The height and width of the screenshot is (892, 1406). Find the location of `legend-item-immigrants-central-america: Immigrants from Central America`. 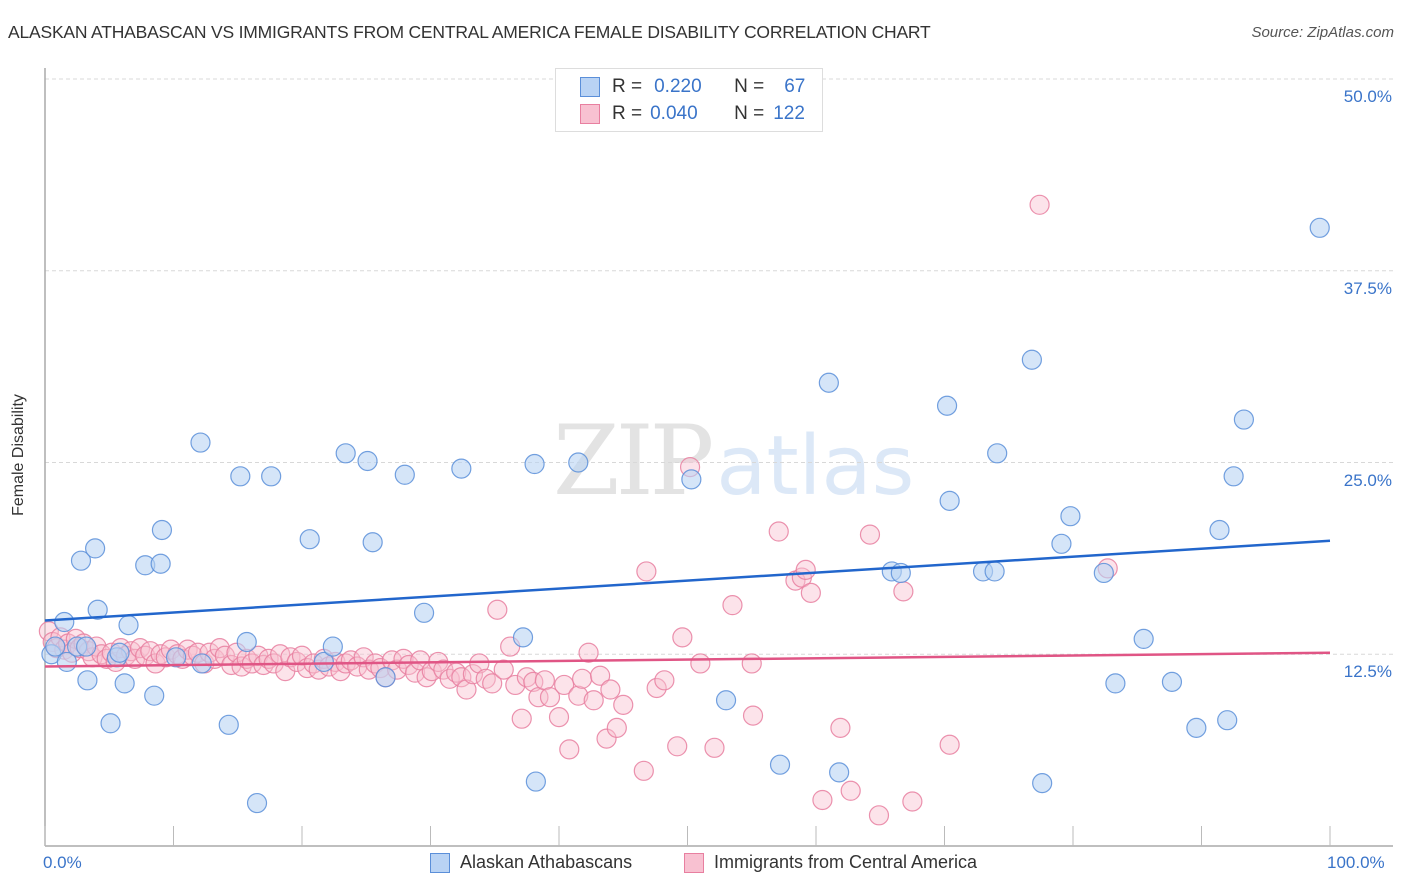

legend-item-immigrants-central-america: Immigrants from Central America is located at coordinates (830, 862).